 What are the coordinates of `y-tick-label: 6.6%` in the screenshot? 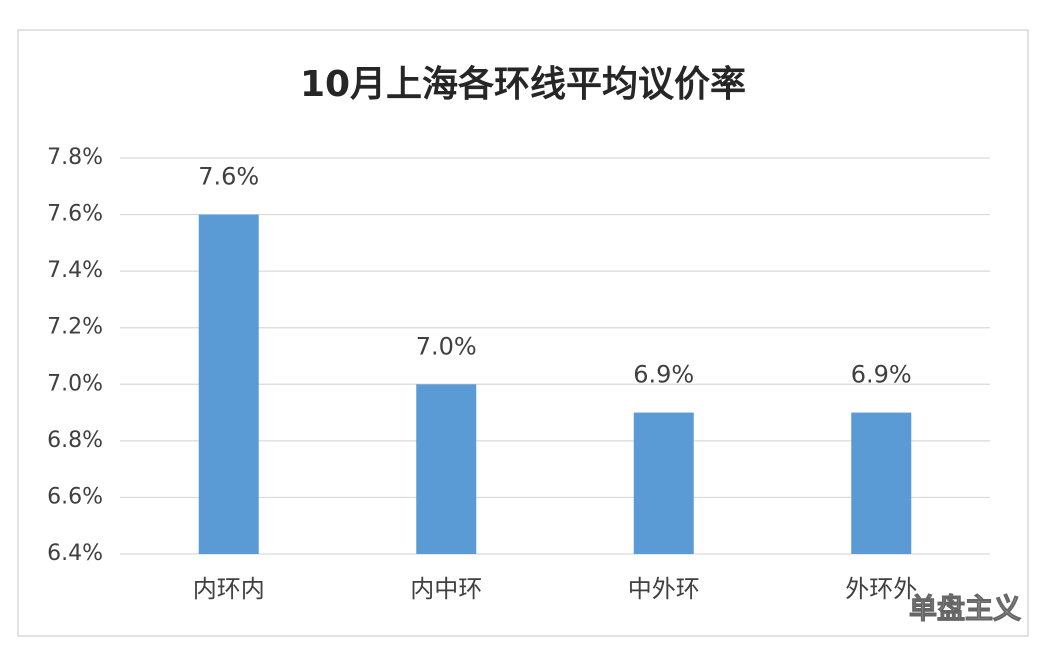 It's located at (75, 496).